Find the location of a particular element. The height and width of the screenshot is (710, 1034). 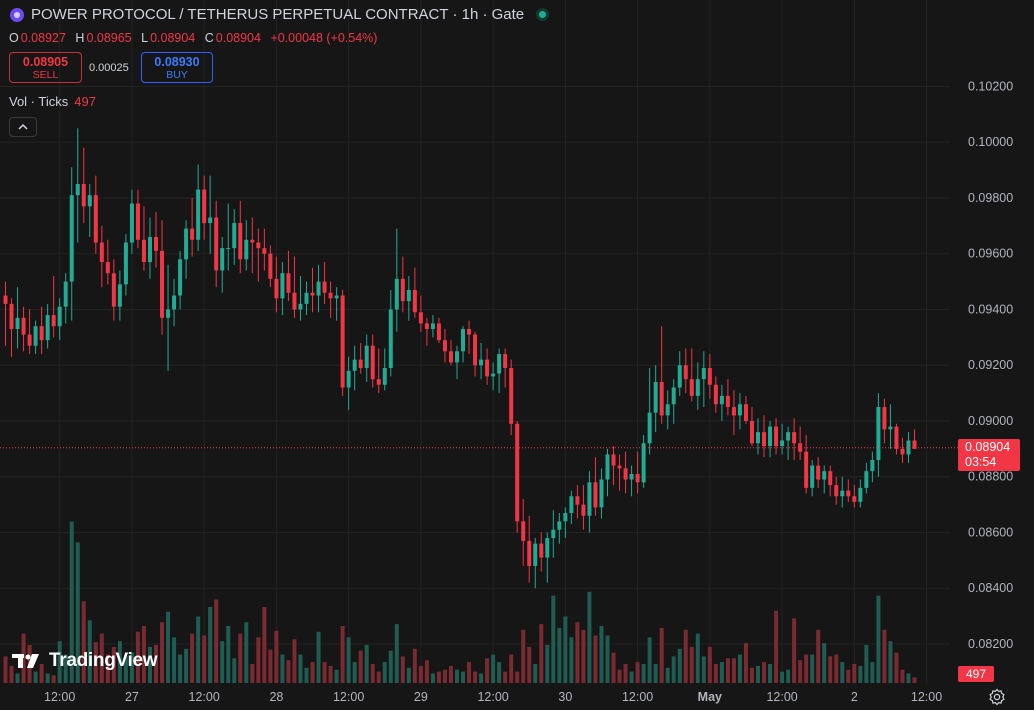

last-price-label: 0.08904 03:54 is located at coordinates (989, 454).